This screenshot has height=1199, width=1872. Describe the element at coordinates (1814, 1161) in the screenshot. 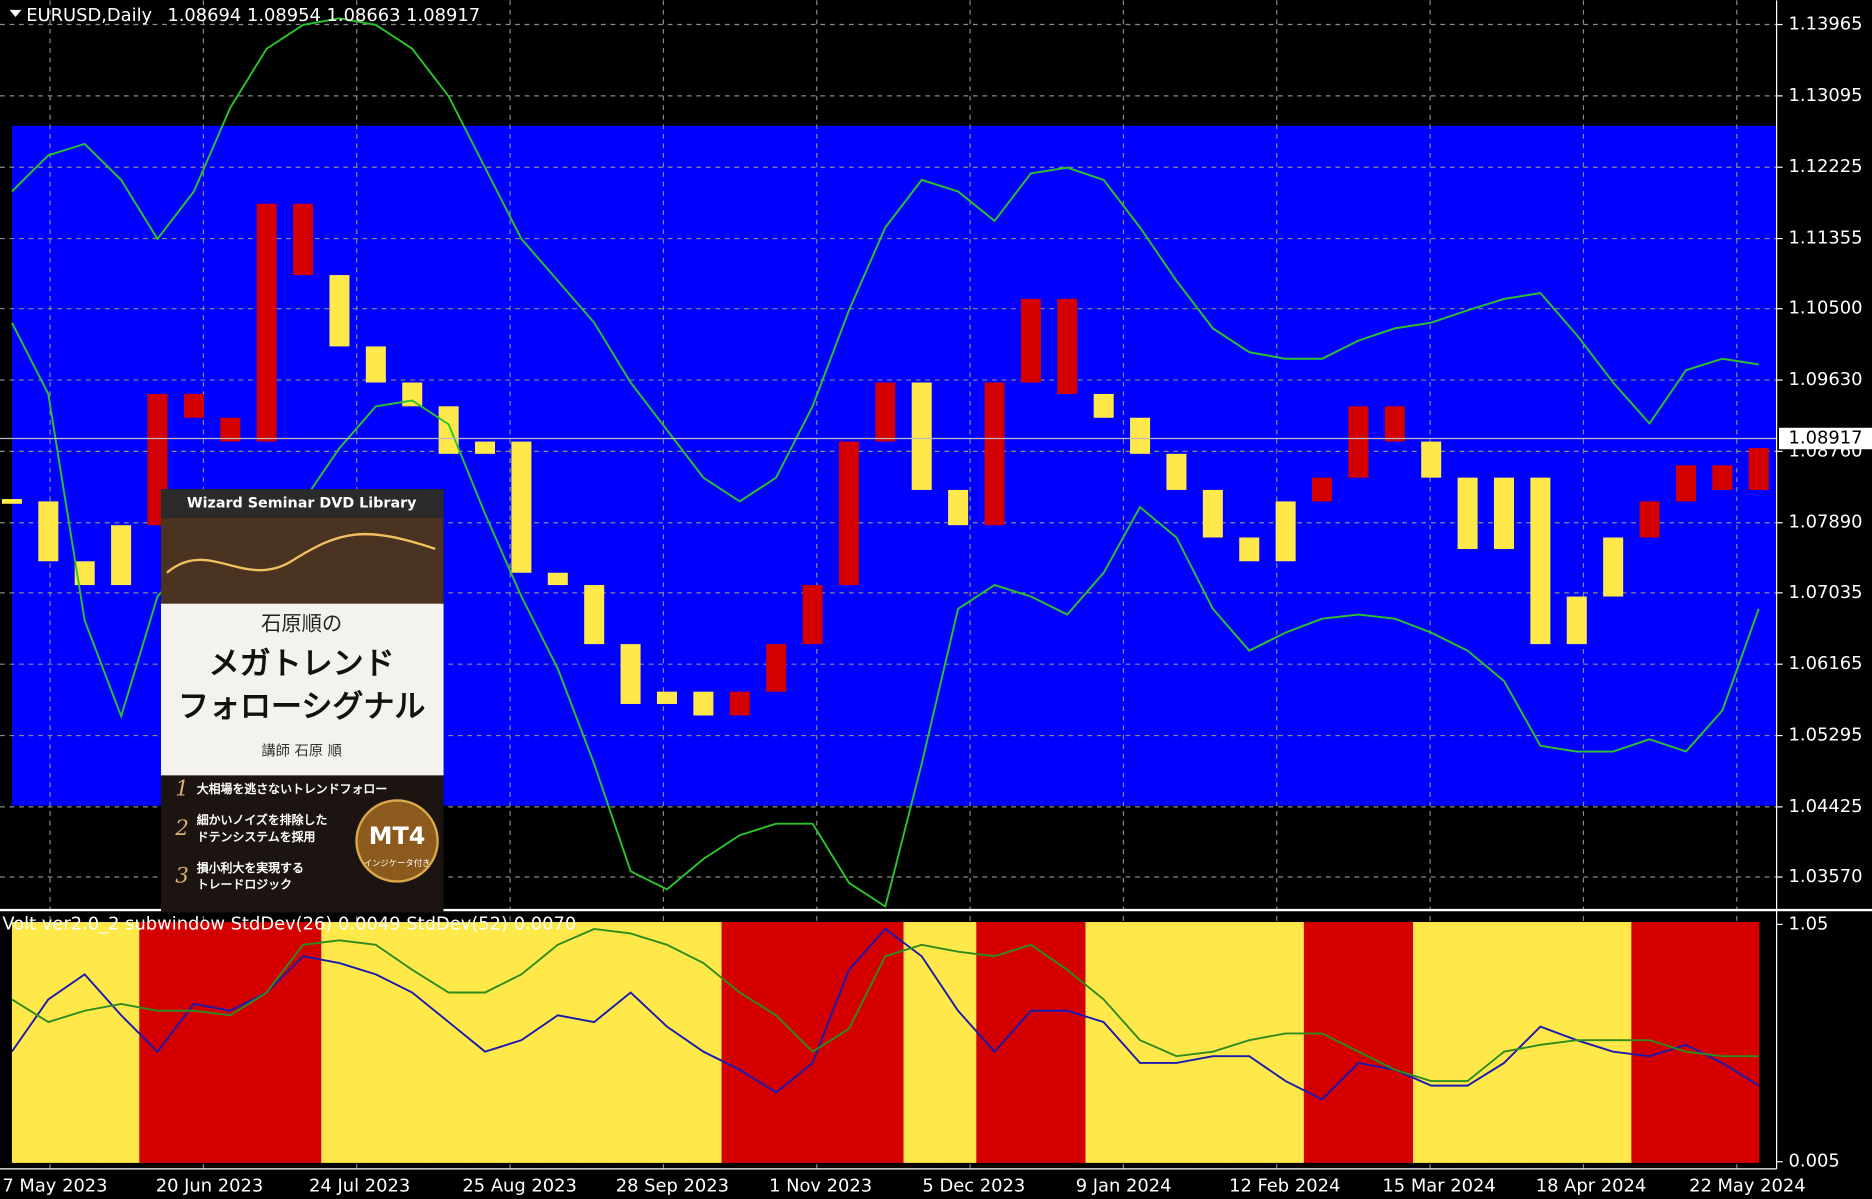

I see `y-tick-label: 0.005` at that location.